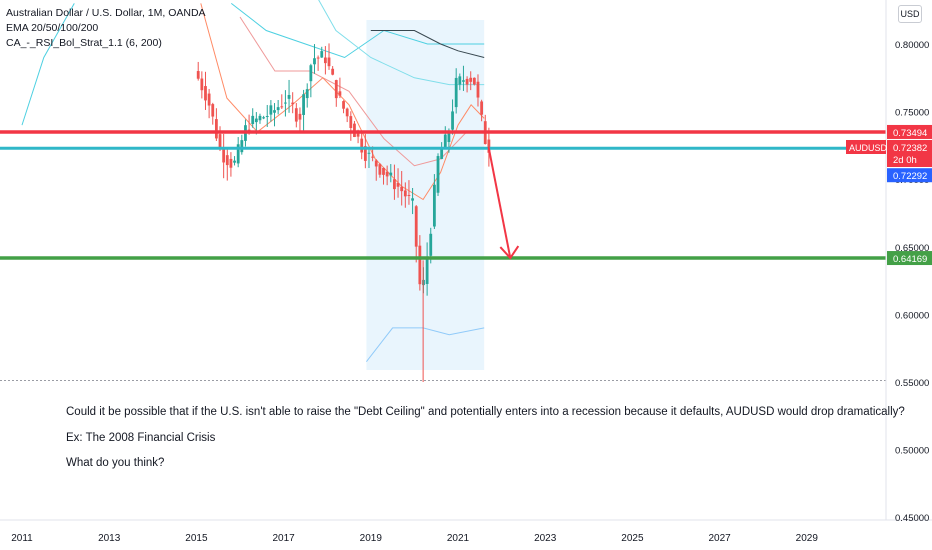  What do you see at coordinates (912, 518) in the screenshot?
I see `y-tick-label: 0.45000` at bounding box center [912, 518].